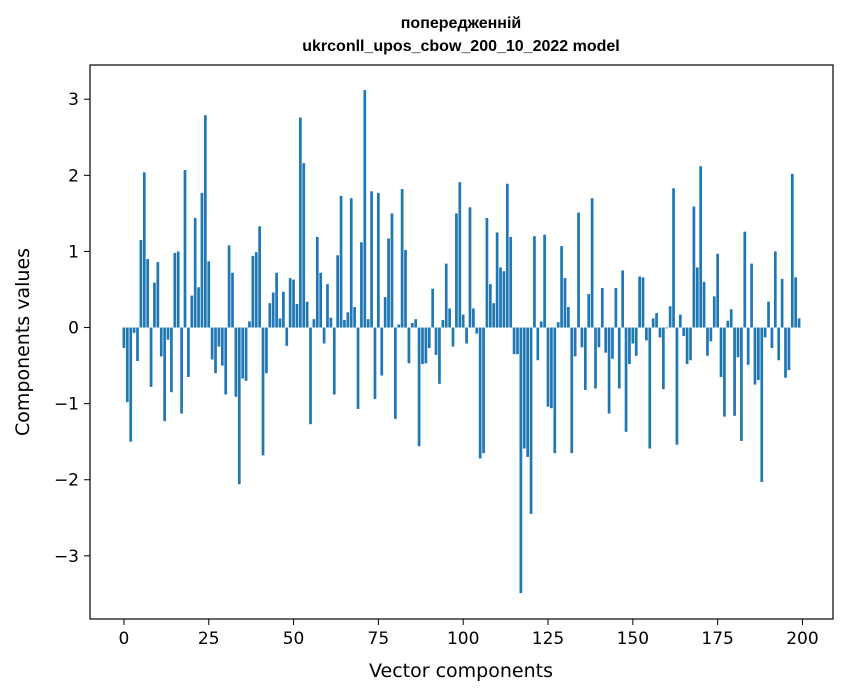  What do you see at coordinates (73, 100) in the screenshot?
I see `y-tick-label: 3` at bounding box center [73, 100].